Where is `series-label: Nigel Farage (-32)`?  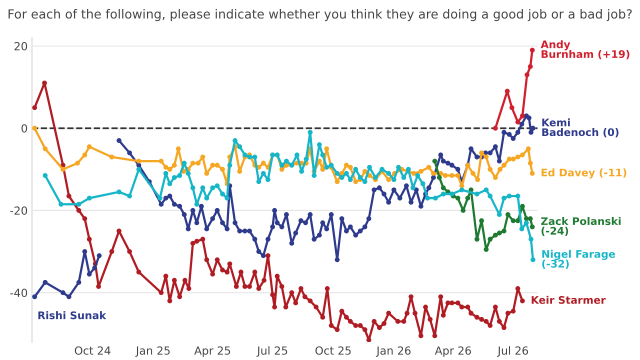 series-label: Nigel Farage (-32) is located at coordinates (579, 259).